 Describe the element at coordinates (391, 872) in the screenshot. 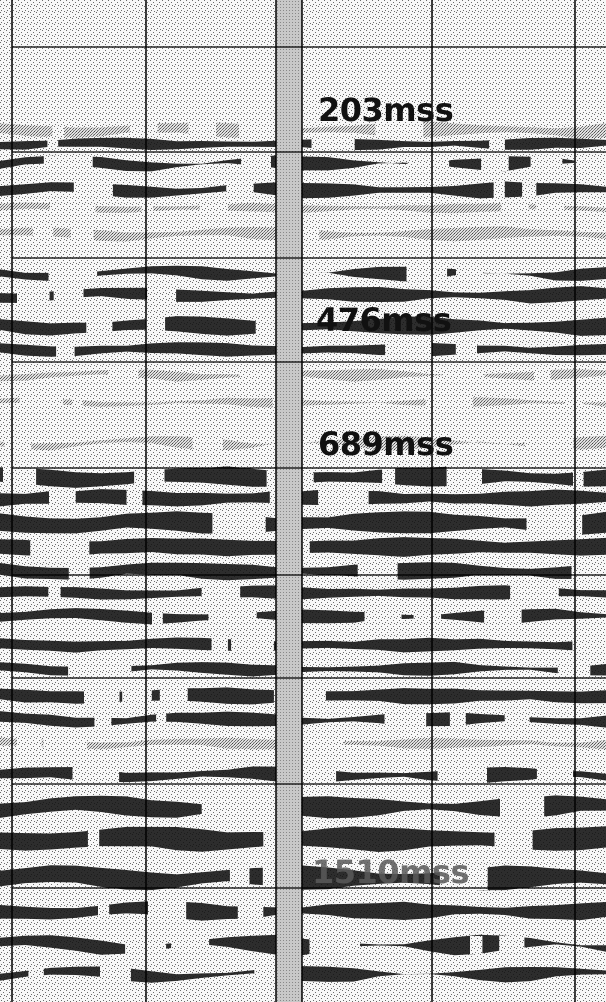

I see `depth-label-1510: 1510mss` at that location.